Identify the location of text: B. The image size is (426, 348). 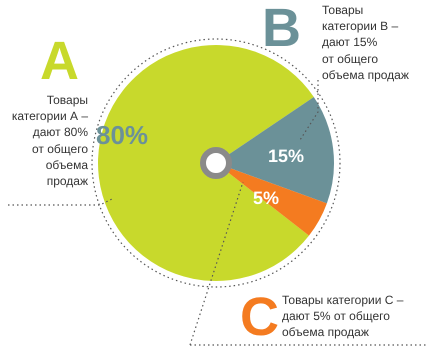
(281, 29).